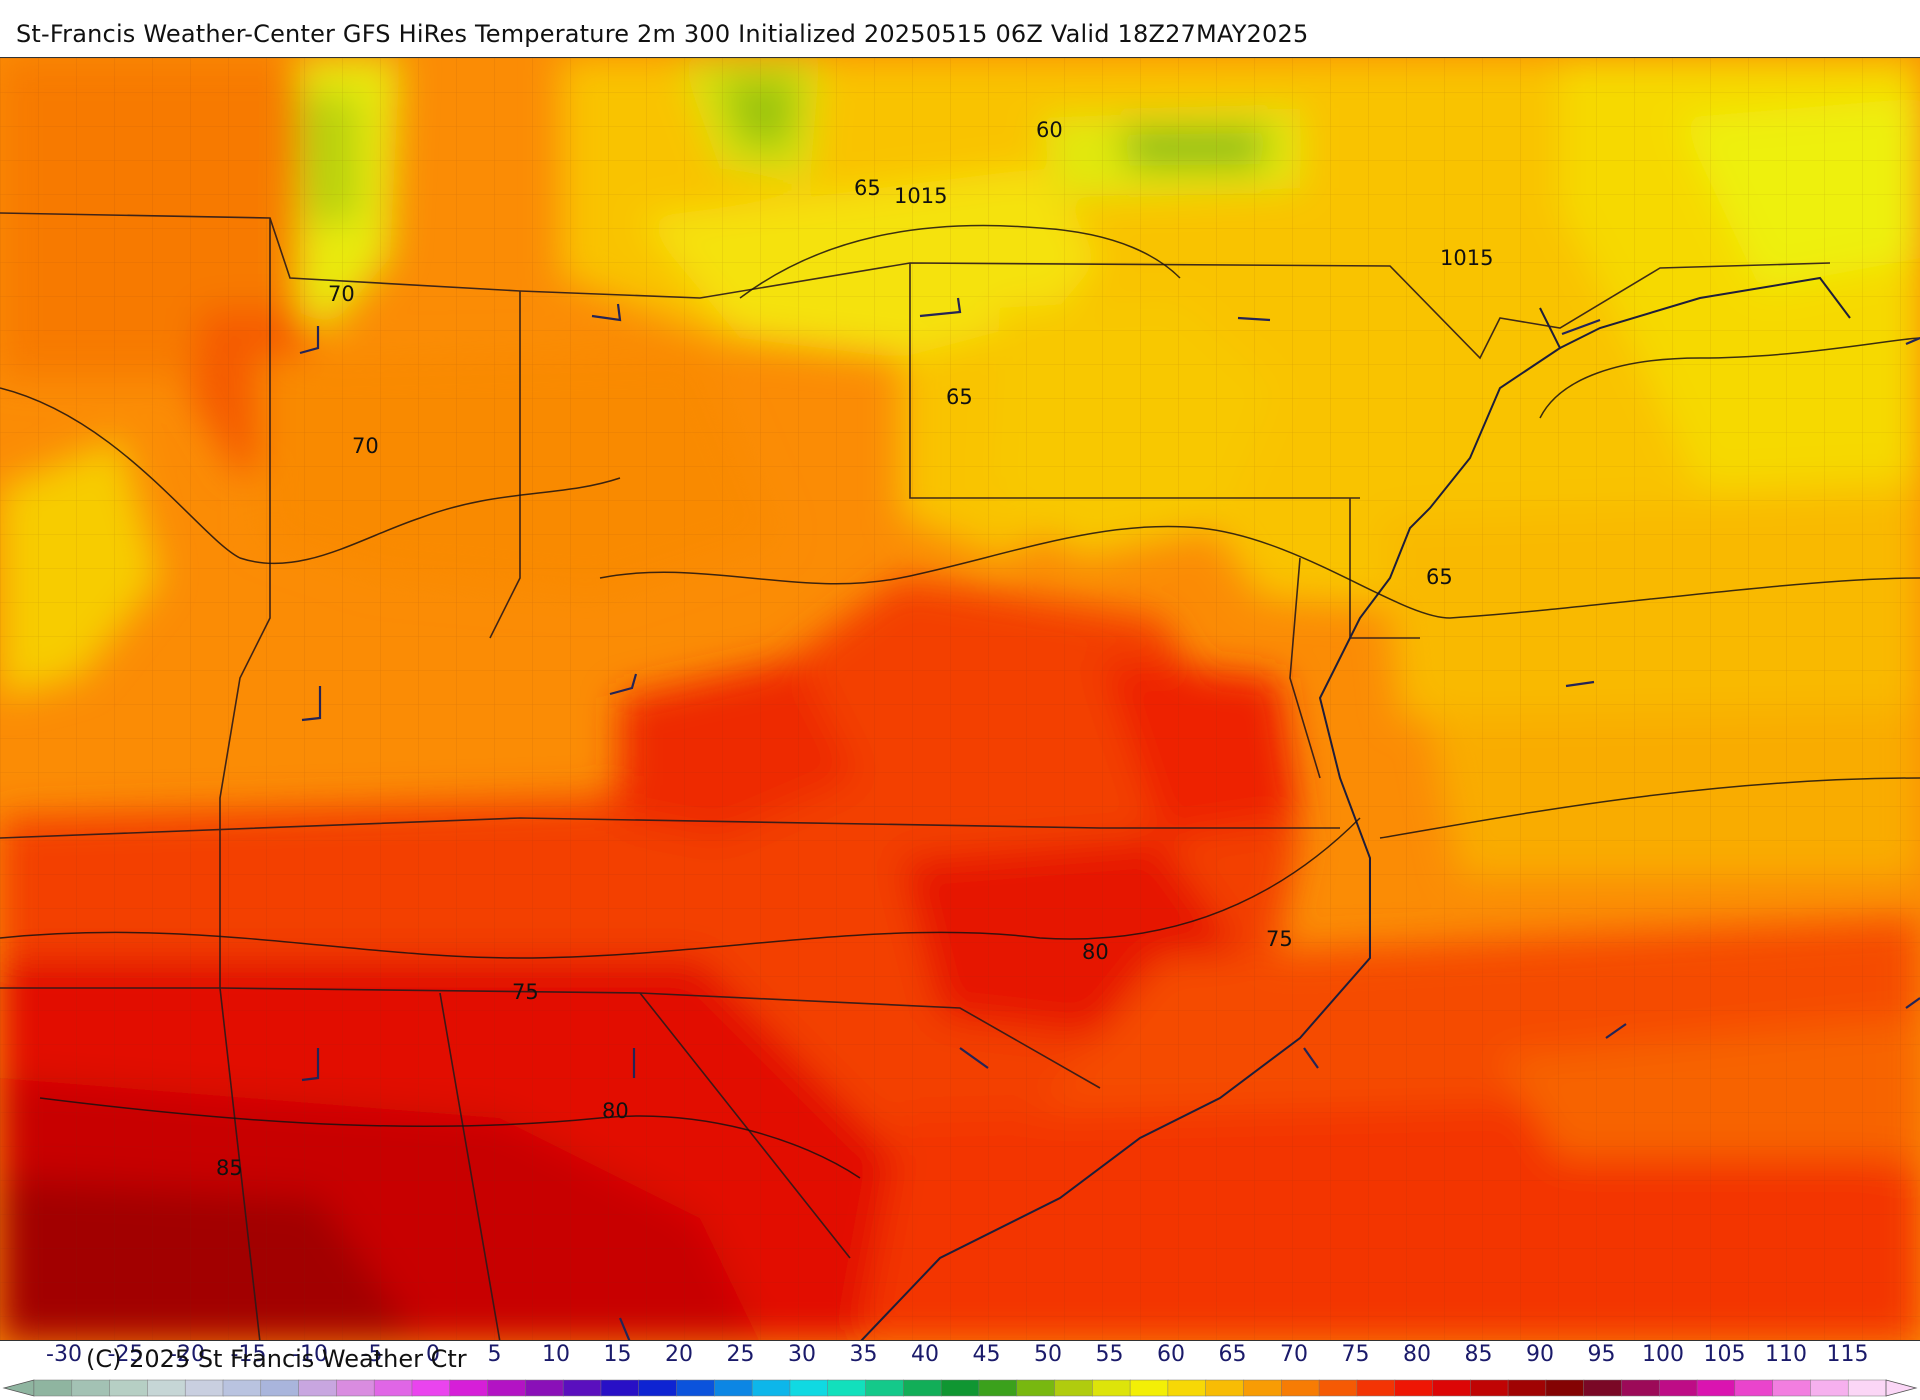 Image resolution: width=1920 pixels, height=1400 pixels. What do you see at coordinates (556, 1354) in the screenshot?
I see `colorbar-tick-label: 10` at bounding box center [556, 1354].